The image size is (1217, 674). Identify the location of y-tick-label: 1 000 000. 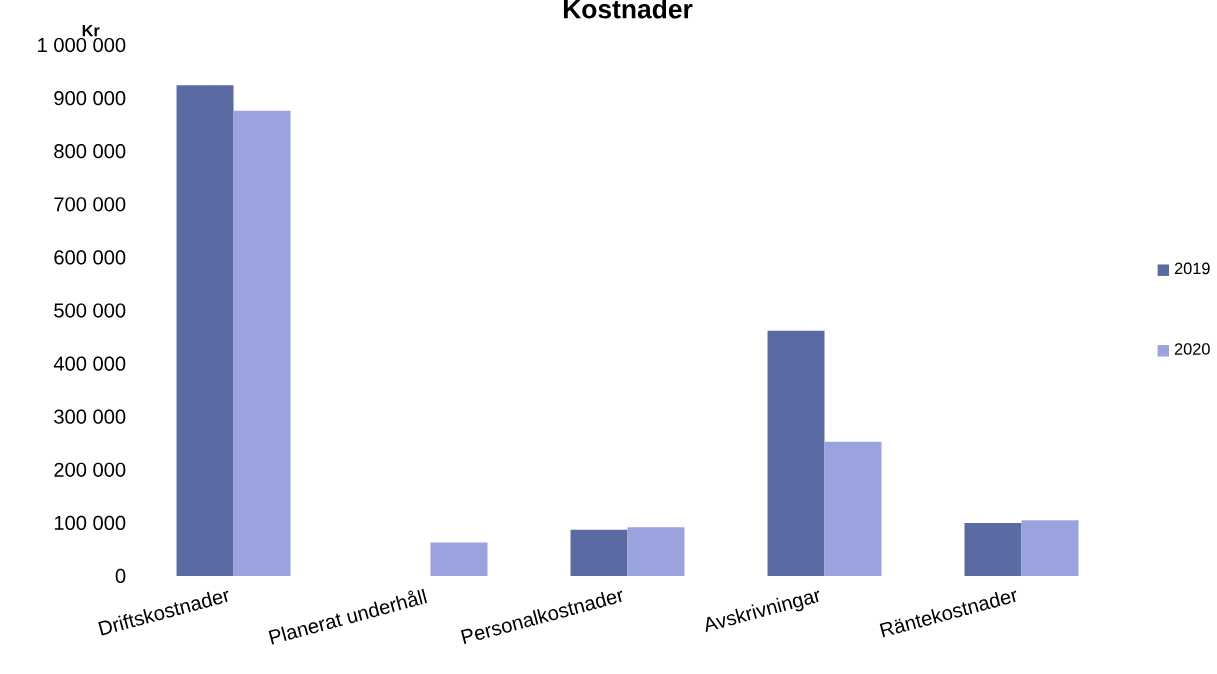
(82, 45).